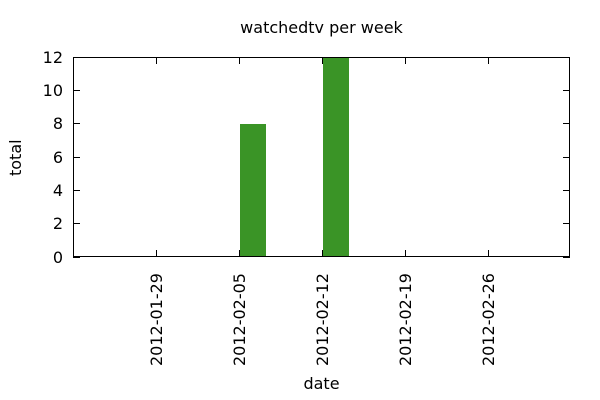 This screenshot has height=400, width=600. What do you see at coordinates (57, 224) in the screenshot?
I see `y-tick-label: 2` at bounding box center [57, 224].